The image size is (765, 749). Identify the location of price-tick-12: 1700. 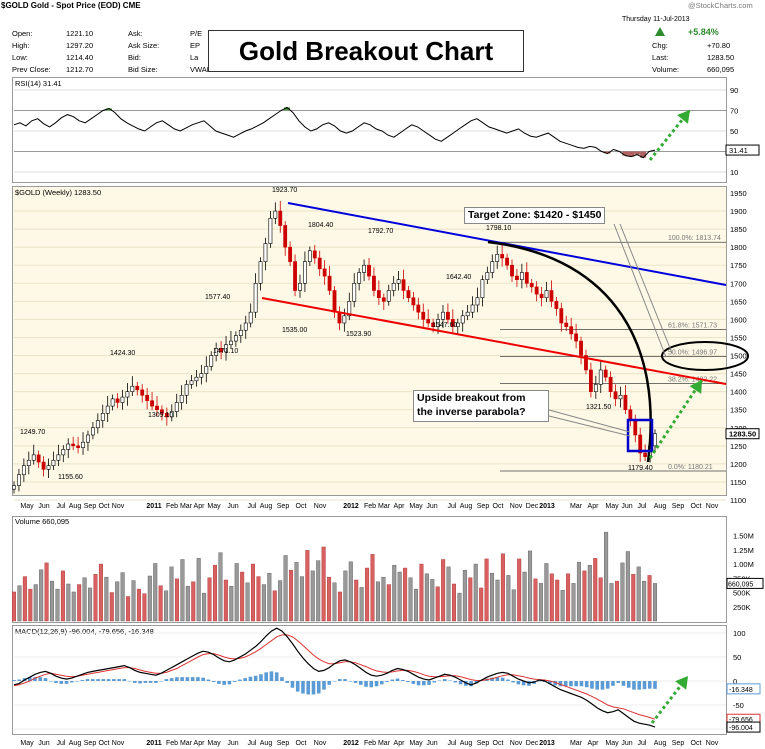
(738, 283).